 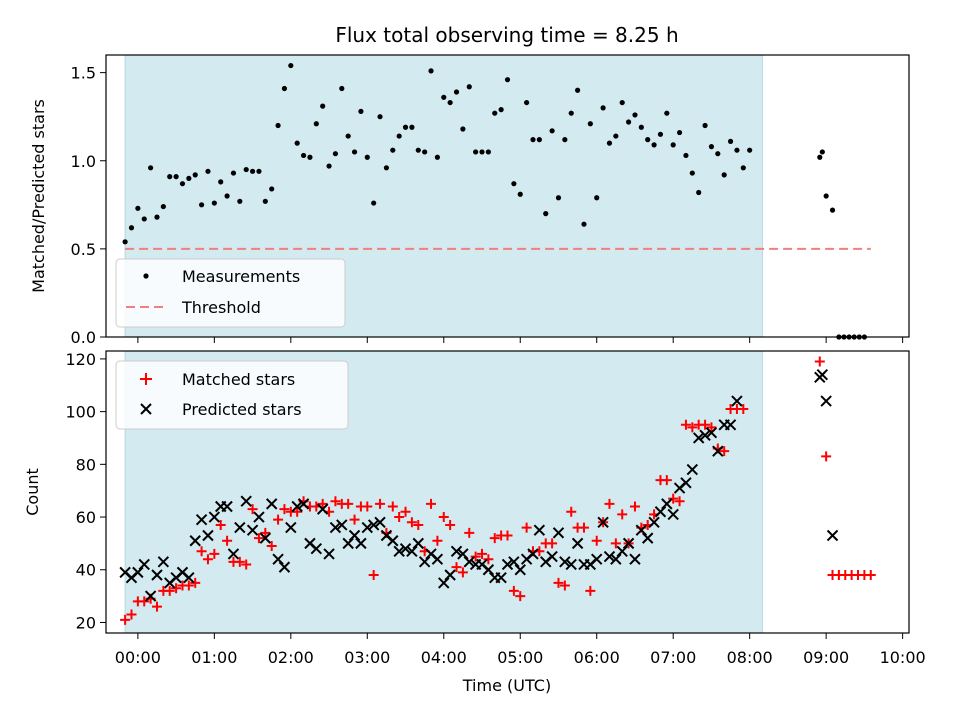 What do you see at coordinates (241, 276) in the screenshot?
I see `legend-measurements-label: Measurements` at bounding box center [241, 276].